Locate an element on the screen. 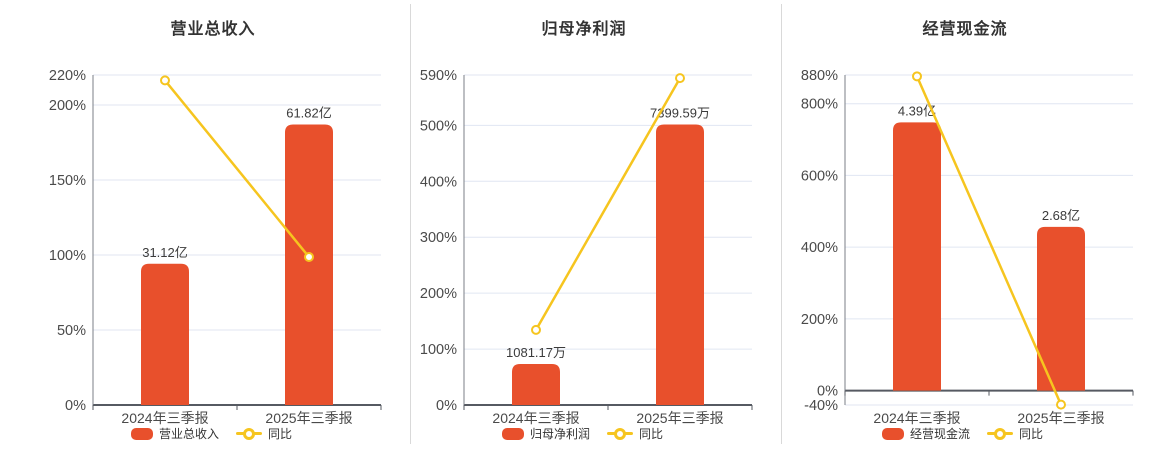 Image resolution: width=1160 pixels, height=450 pixels. legend-bar-label: 归母净利润 is located at coordinates (560, 434).